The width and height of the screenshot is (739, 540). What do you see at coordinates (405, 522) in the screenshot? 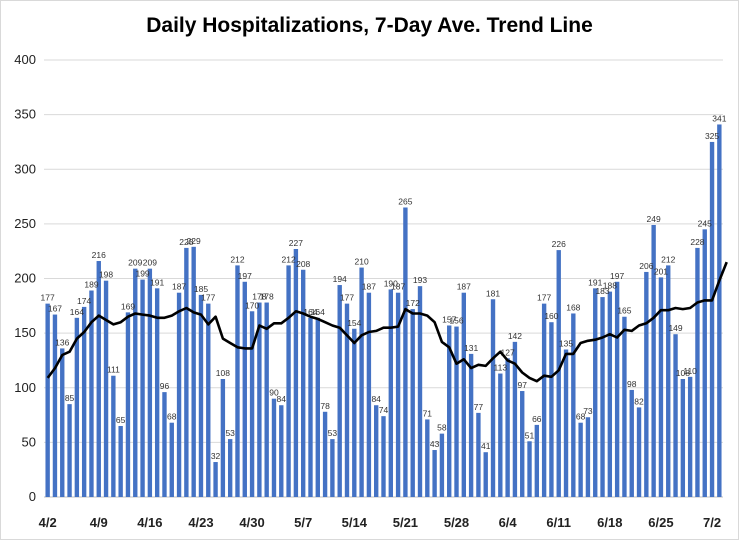
I see `x-tick-label: 5/21` at bounding box center [405, 522].